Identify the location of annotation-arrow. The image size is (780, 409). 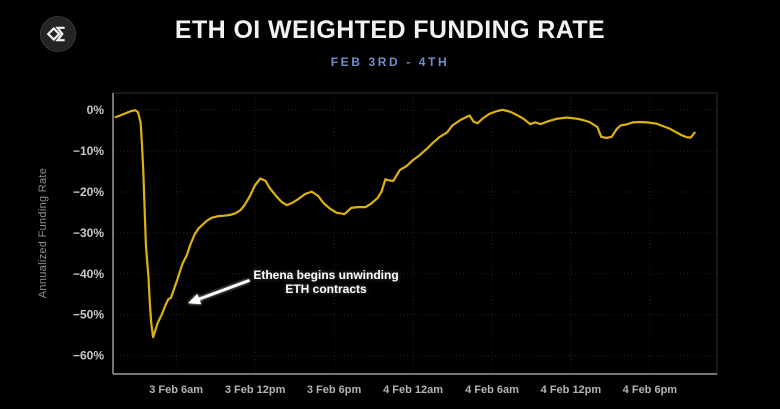
(219, 292).